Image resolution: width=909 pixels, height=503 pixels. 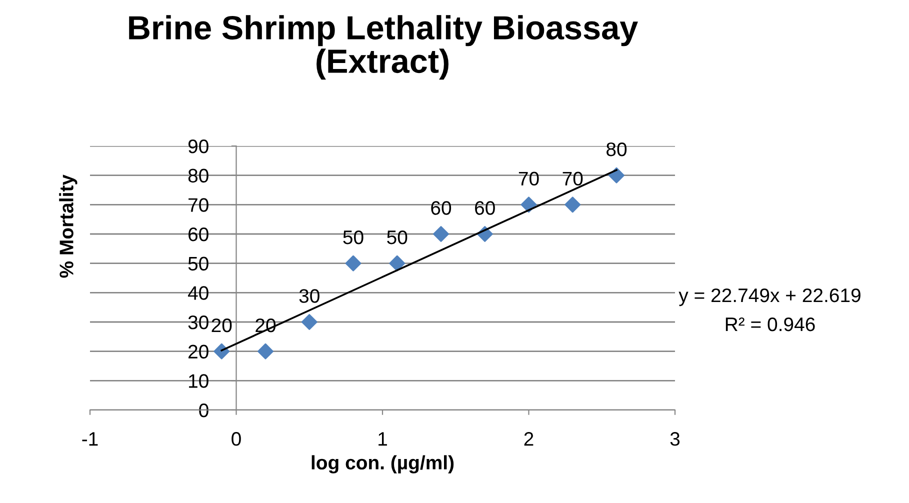 What do you see at coordinates (198, 175) in the screenshot?
I see `y-tick-label: 80` at bounding box center [198, 175].